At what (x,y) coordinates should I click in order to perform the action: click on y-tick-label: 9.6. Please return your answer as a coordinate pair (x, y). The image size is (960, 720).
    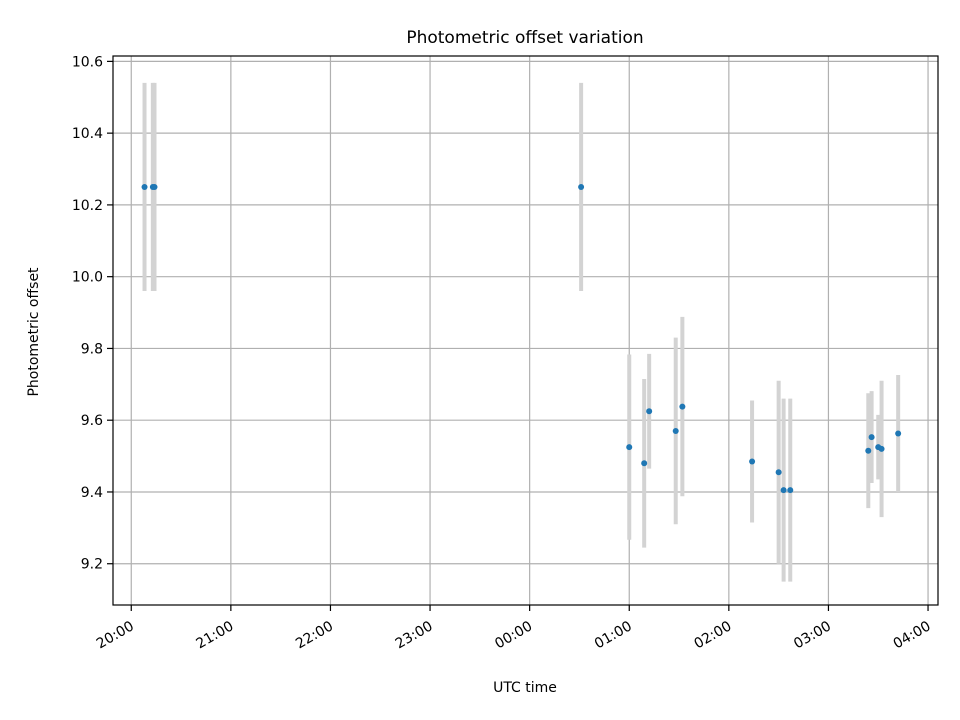
    Looking at the image, I should click on (92, 421).